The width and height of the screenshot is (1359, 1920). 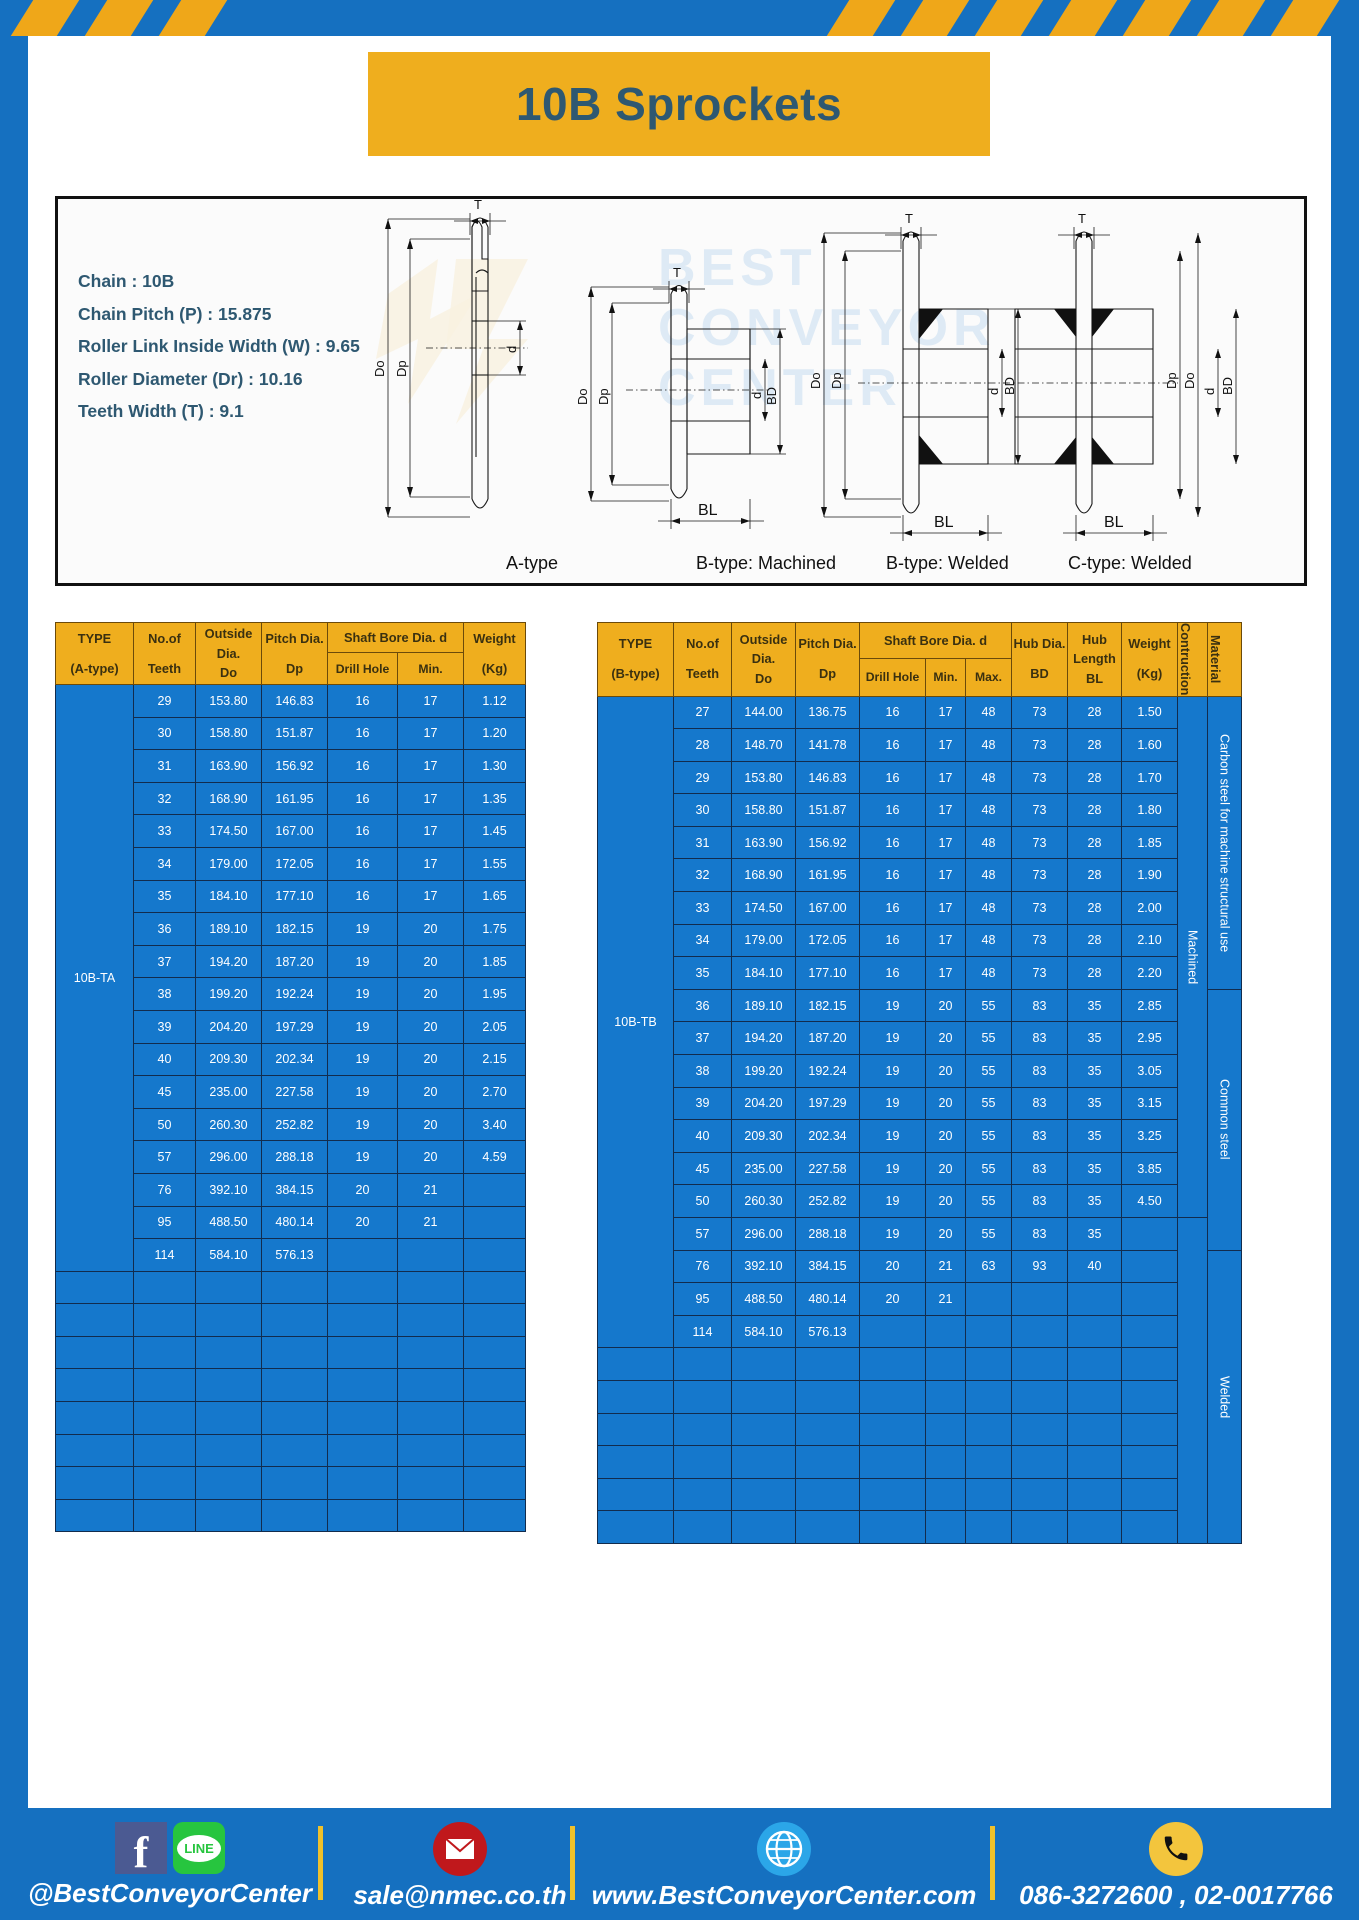 What do you see at coordinates (1215, 659) in the screenshot?
I see `th-material-text: Material` at bounding box center [1215, 659].